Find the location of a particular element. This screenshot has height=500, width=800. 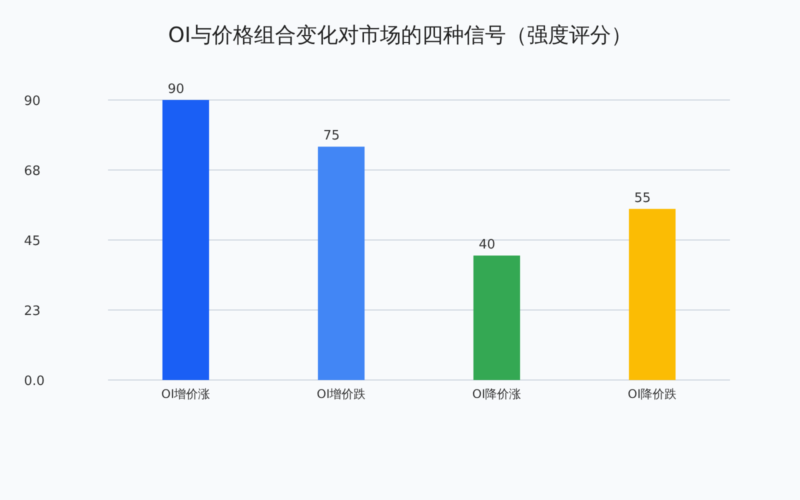

y-tick-label: 0.0 is located at coordinates (34, 381).